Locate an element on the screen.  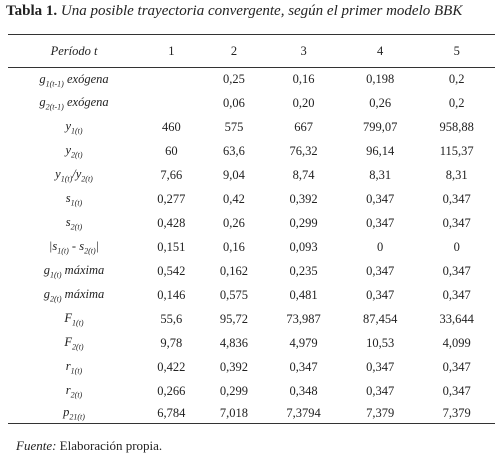
label-subscript: 2(t-1) is located at coordinates (54, 107).